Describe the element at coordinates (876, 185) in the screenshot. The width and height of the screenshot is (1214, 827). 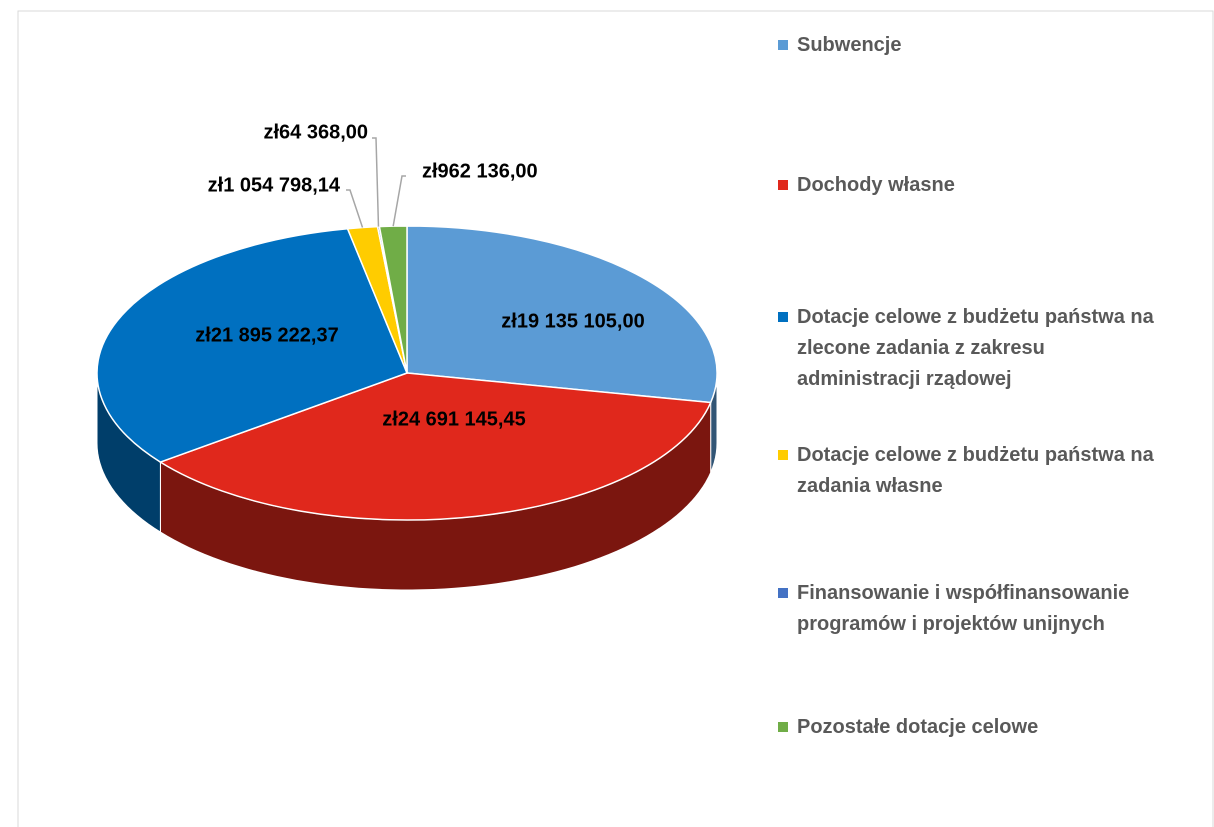
I see `legend-label: Dochody własne` at that location.